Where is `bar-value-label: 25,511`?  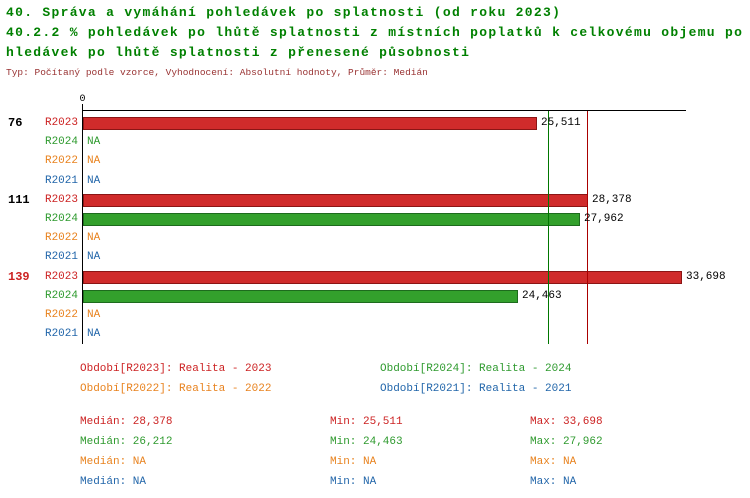
bar-value-label: 25,511 is located at coordinates (561, 123).